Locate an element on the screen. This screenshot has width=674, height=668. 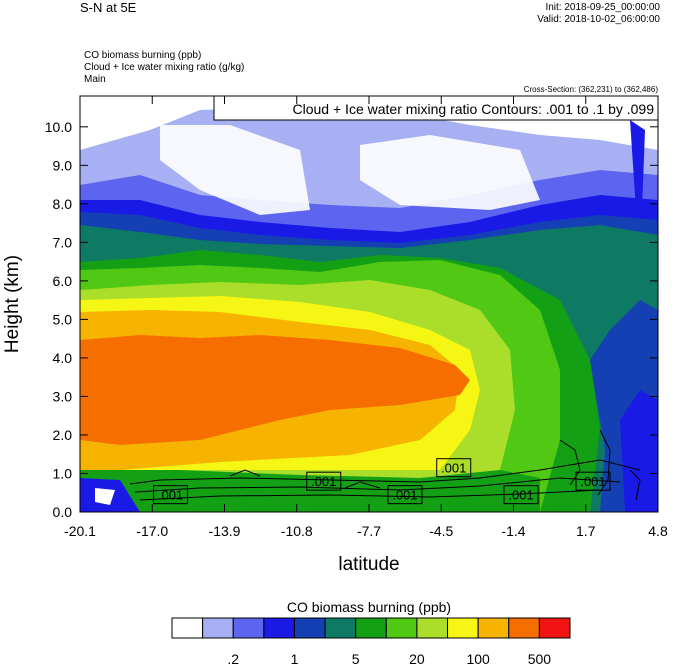
x-tick-label: 4.8 is located at coordinates (658, 531).